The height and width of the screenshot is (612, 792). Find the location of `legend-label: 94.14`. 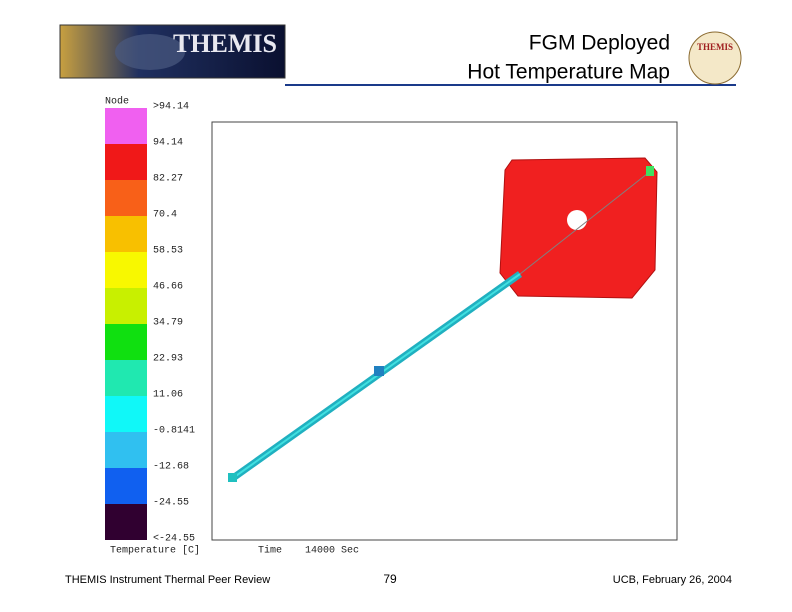

legend-label: 94.14 is located at coordinates (168, 143).